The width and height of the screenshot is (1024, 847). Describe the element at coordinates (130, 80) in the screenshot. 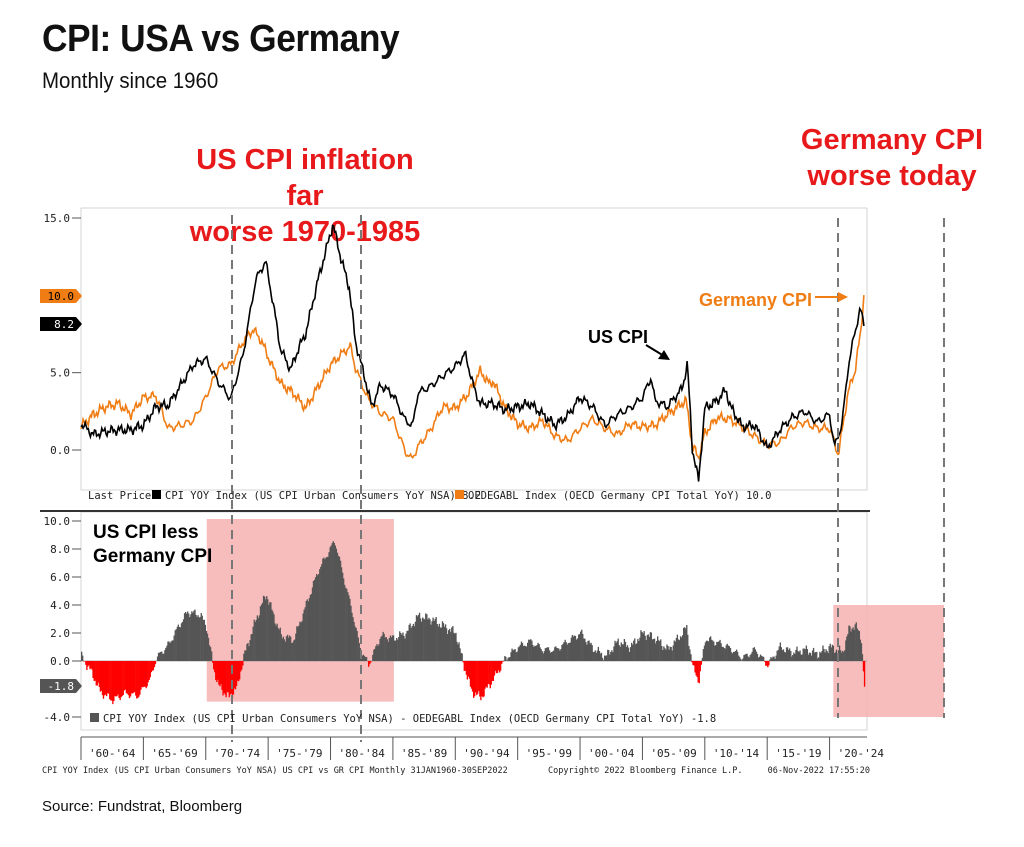

I see `chart-subtitle: Monthly since 1960` at that location.